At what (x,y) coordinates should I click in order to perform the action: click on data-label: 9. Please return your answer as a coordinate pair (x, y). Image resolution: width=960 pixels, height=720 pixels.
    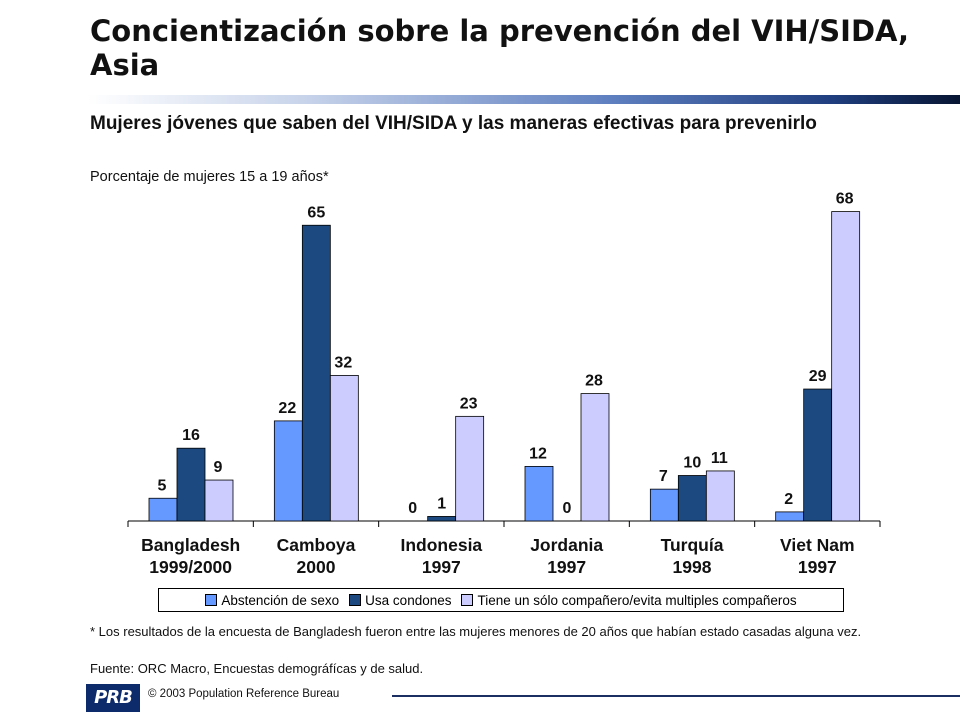
    Looking at the image, I should click on (218, 467).